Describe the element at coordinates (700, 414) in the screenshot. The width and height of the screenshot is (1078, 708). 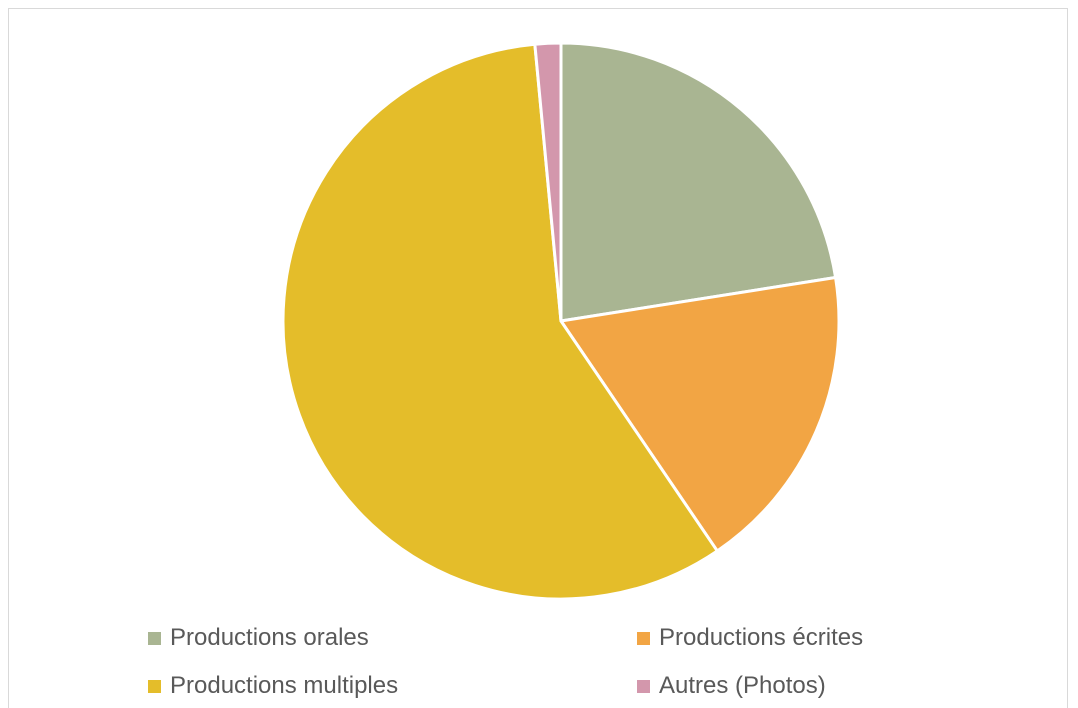
I see `pie-slice-productions-ecrites` at that location.